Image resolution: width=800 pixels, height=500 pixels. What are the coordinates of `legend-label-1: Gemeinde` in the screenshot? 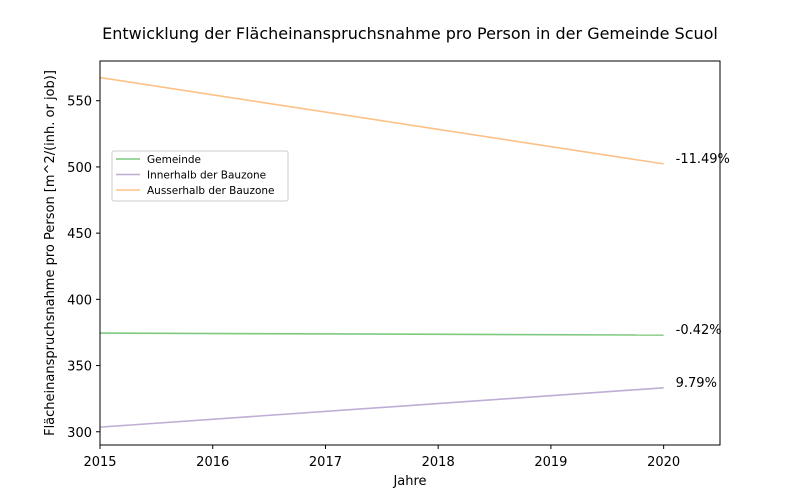 It's located at (174, 160).